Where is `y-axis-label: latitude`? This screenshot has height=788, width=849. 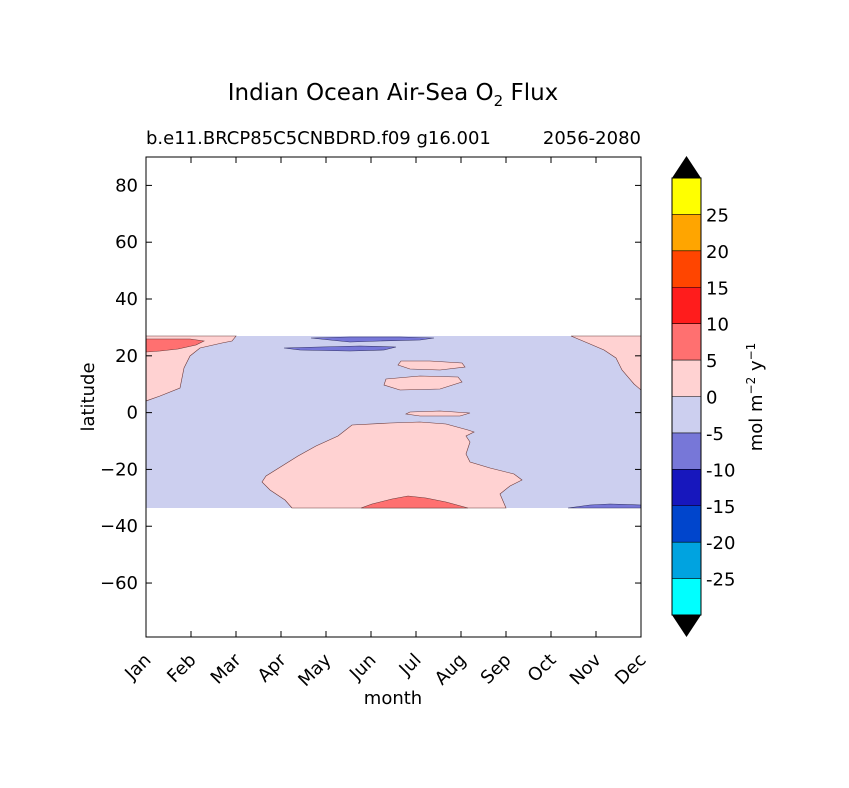 y-axis-label: latitude is located at coordinates (88, 396).